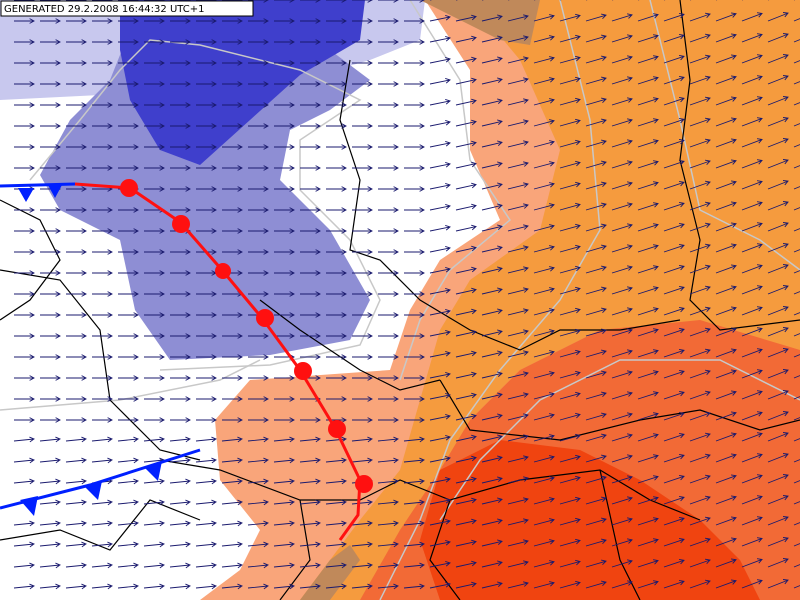 This screenshot has height=600, width=800. Describe the element at coordinates (455, 190) in the screenshot. I see `isoline` at that location.